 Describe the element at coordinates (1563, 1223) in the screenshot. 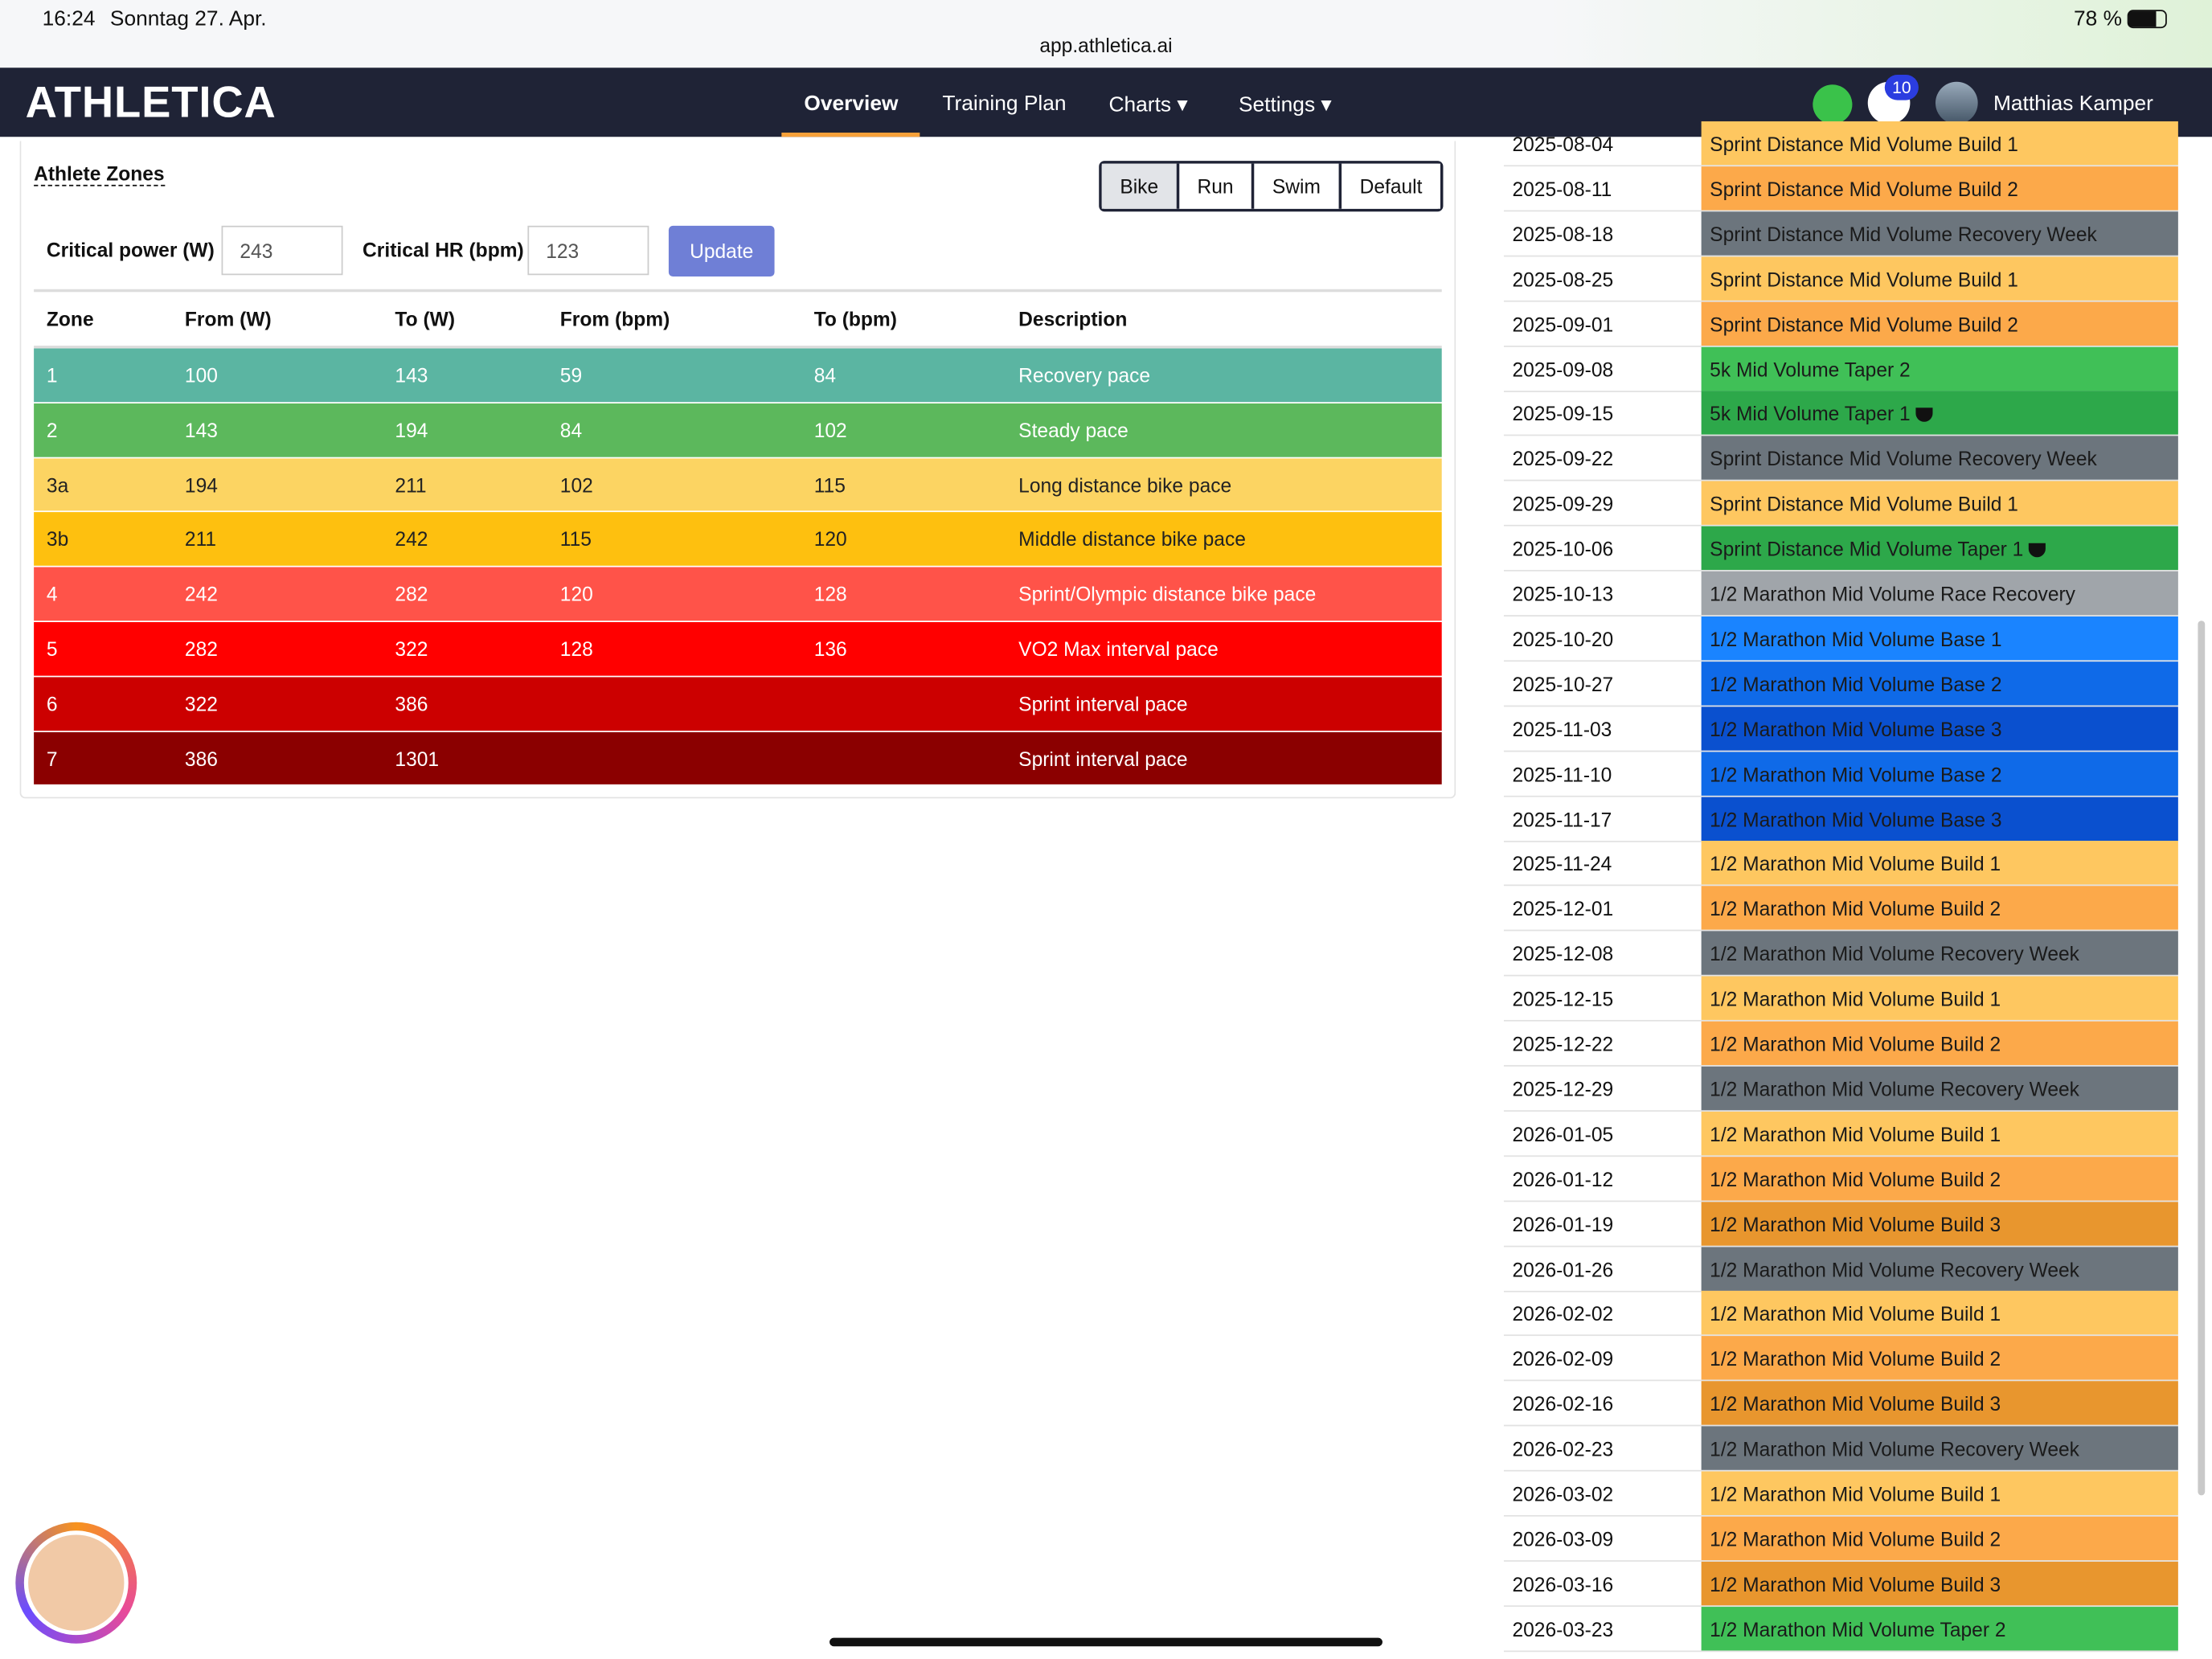

I see `plan-date: 2026-01-19` at that location.